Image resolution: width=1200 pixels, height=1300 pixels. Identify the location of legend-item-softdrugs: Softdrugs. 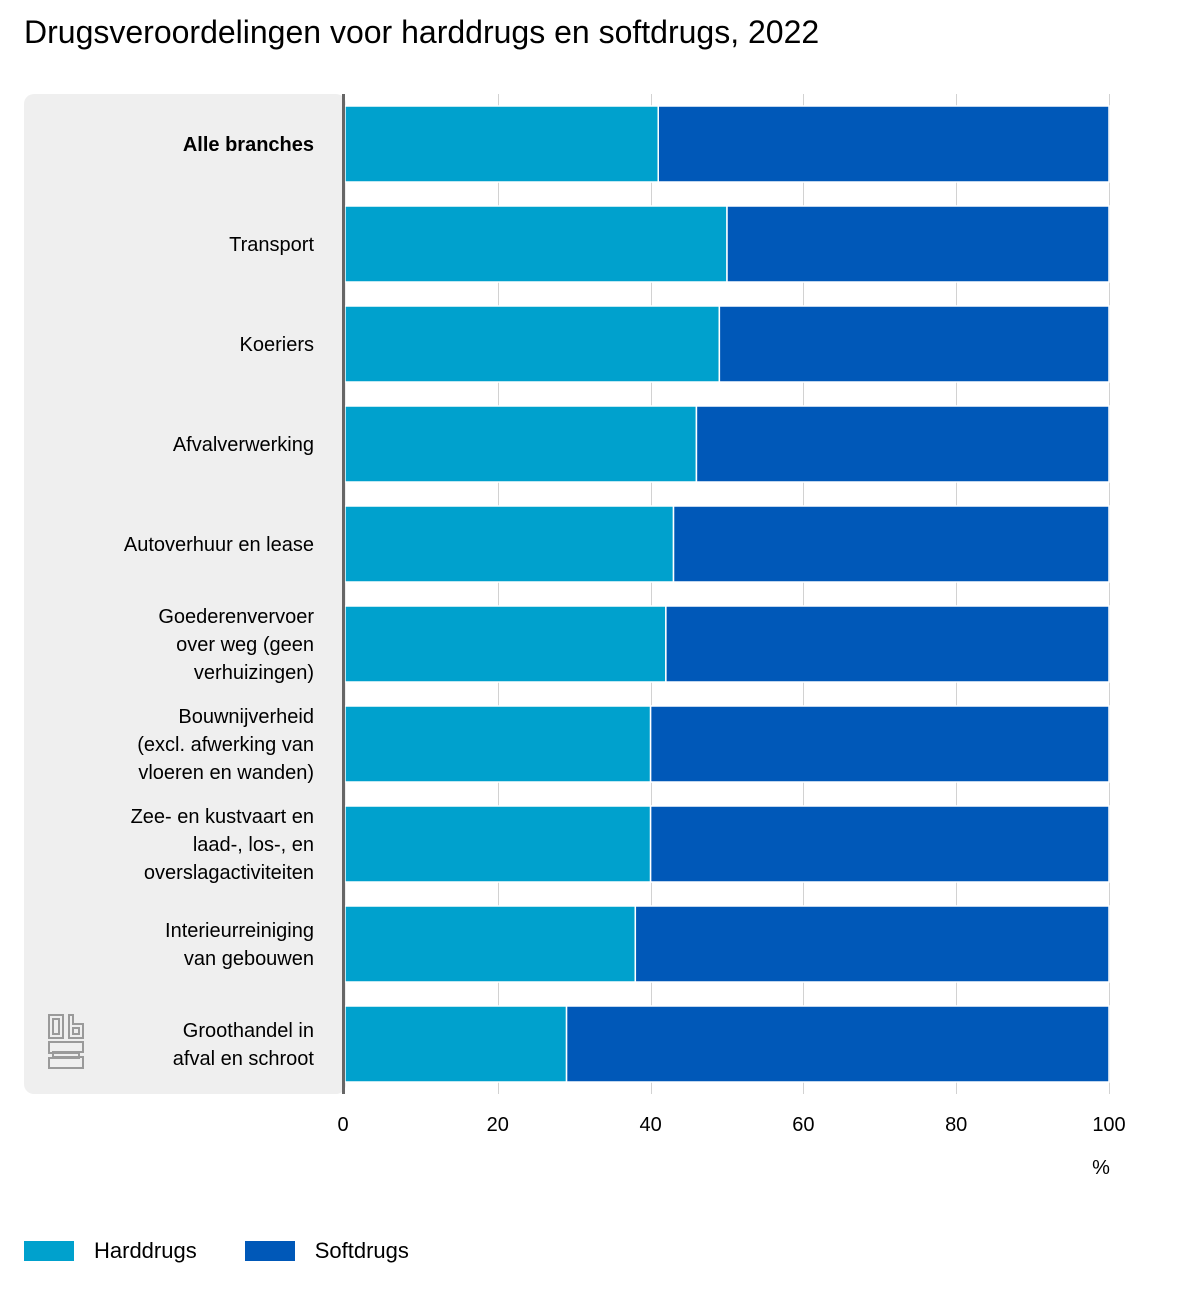
(326, 1251).